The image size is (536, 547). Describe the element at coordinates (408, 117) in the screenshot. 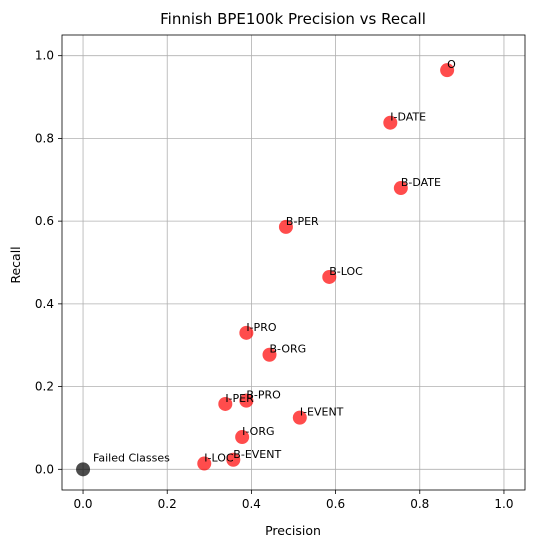

I see `data-label-i-date: I-DATE` at that location.